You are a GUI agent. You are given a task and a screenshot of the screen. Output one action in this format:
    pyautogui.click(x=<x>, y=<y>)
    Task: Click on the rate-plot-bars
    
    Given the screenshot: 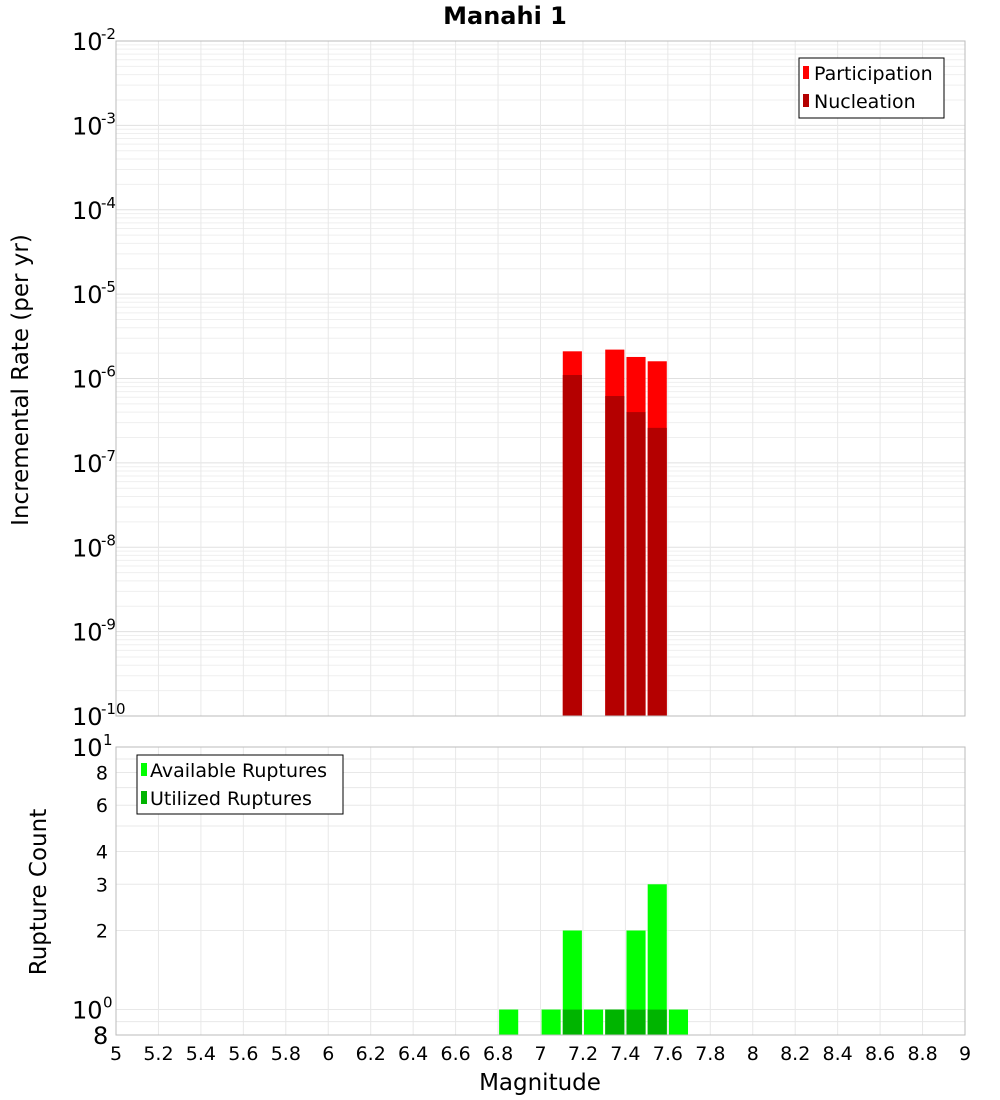 What is the action you would take?
    pyautogui.click(x=614, y=532)
    